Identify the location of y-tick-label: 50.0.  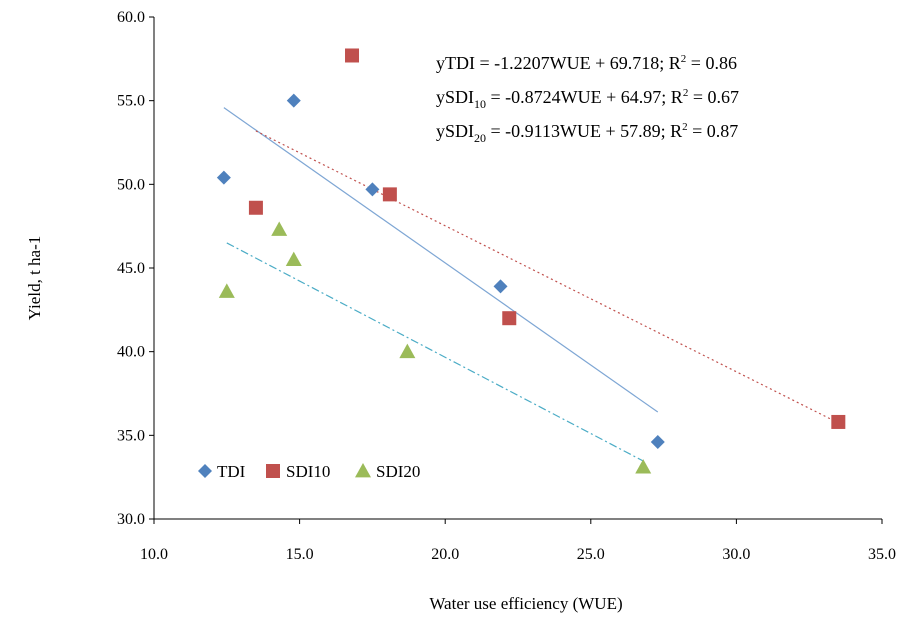
(131, 184).